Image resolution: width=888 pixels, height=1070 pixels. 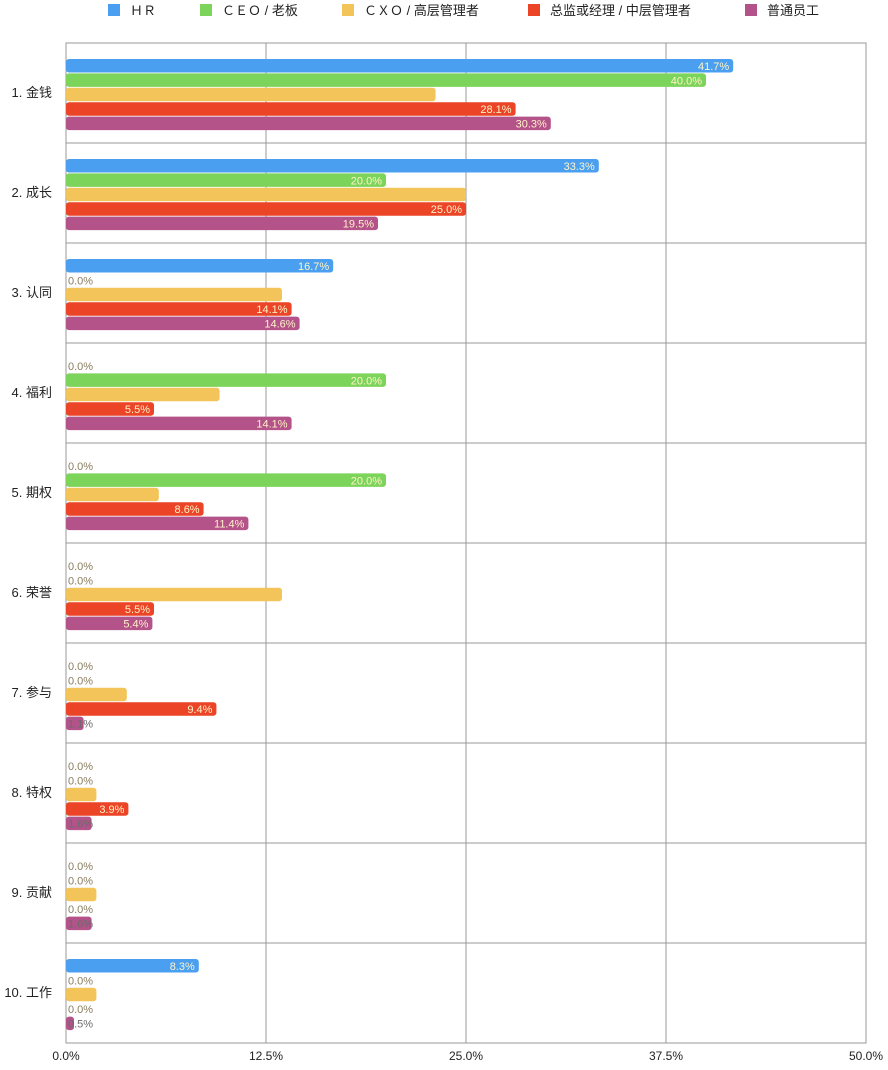 I want to click on data-label: 11.4%, so click(x=229, y=525).